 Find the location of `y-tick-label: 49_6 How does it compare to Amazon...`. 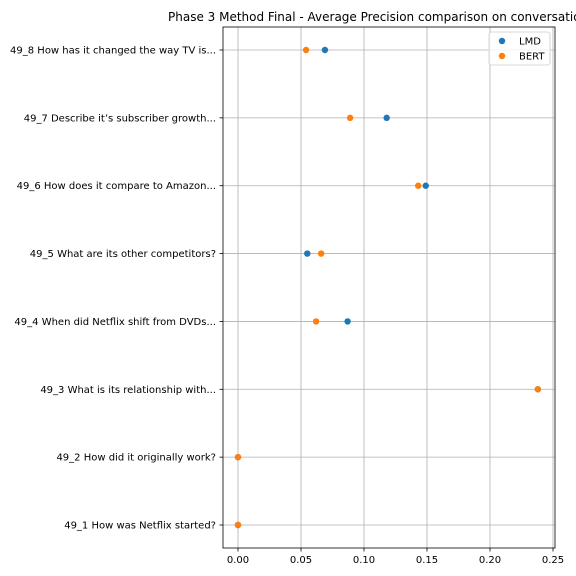

y-tick-label: 49_6 How does it compare to Amazon... is located at coordinates (116, 186).